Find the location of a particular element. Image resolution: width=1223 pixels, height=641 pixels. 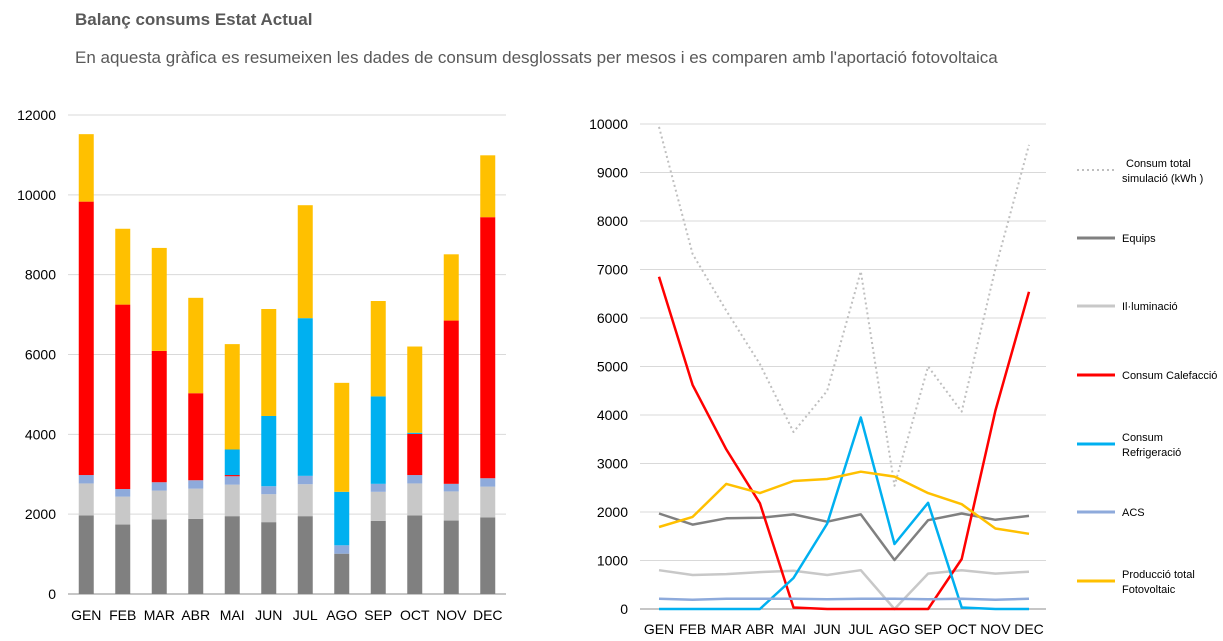

x-tick-label: FEB is located at coordinates (122, 615).